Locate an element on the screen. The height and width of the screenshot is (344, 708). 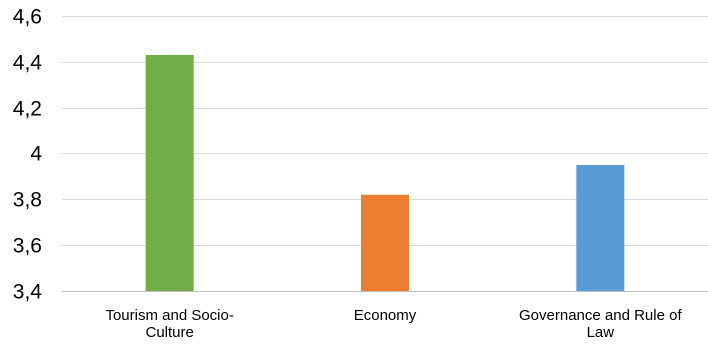
x-category-label: Tourism and Socio-Culture is located at coordinates (169, 324).